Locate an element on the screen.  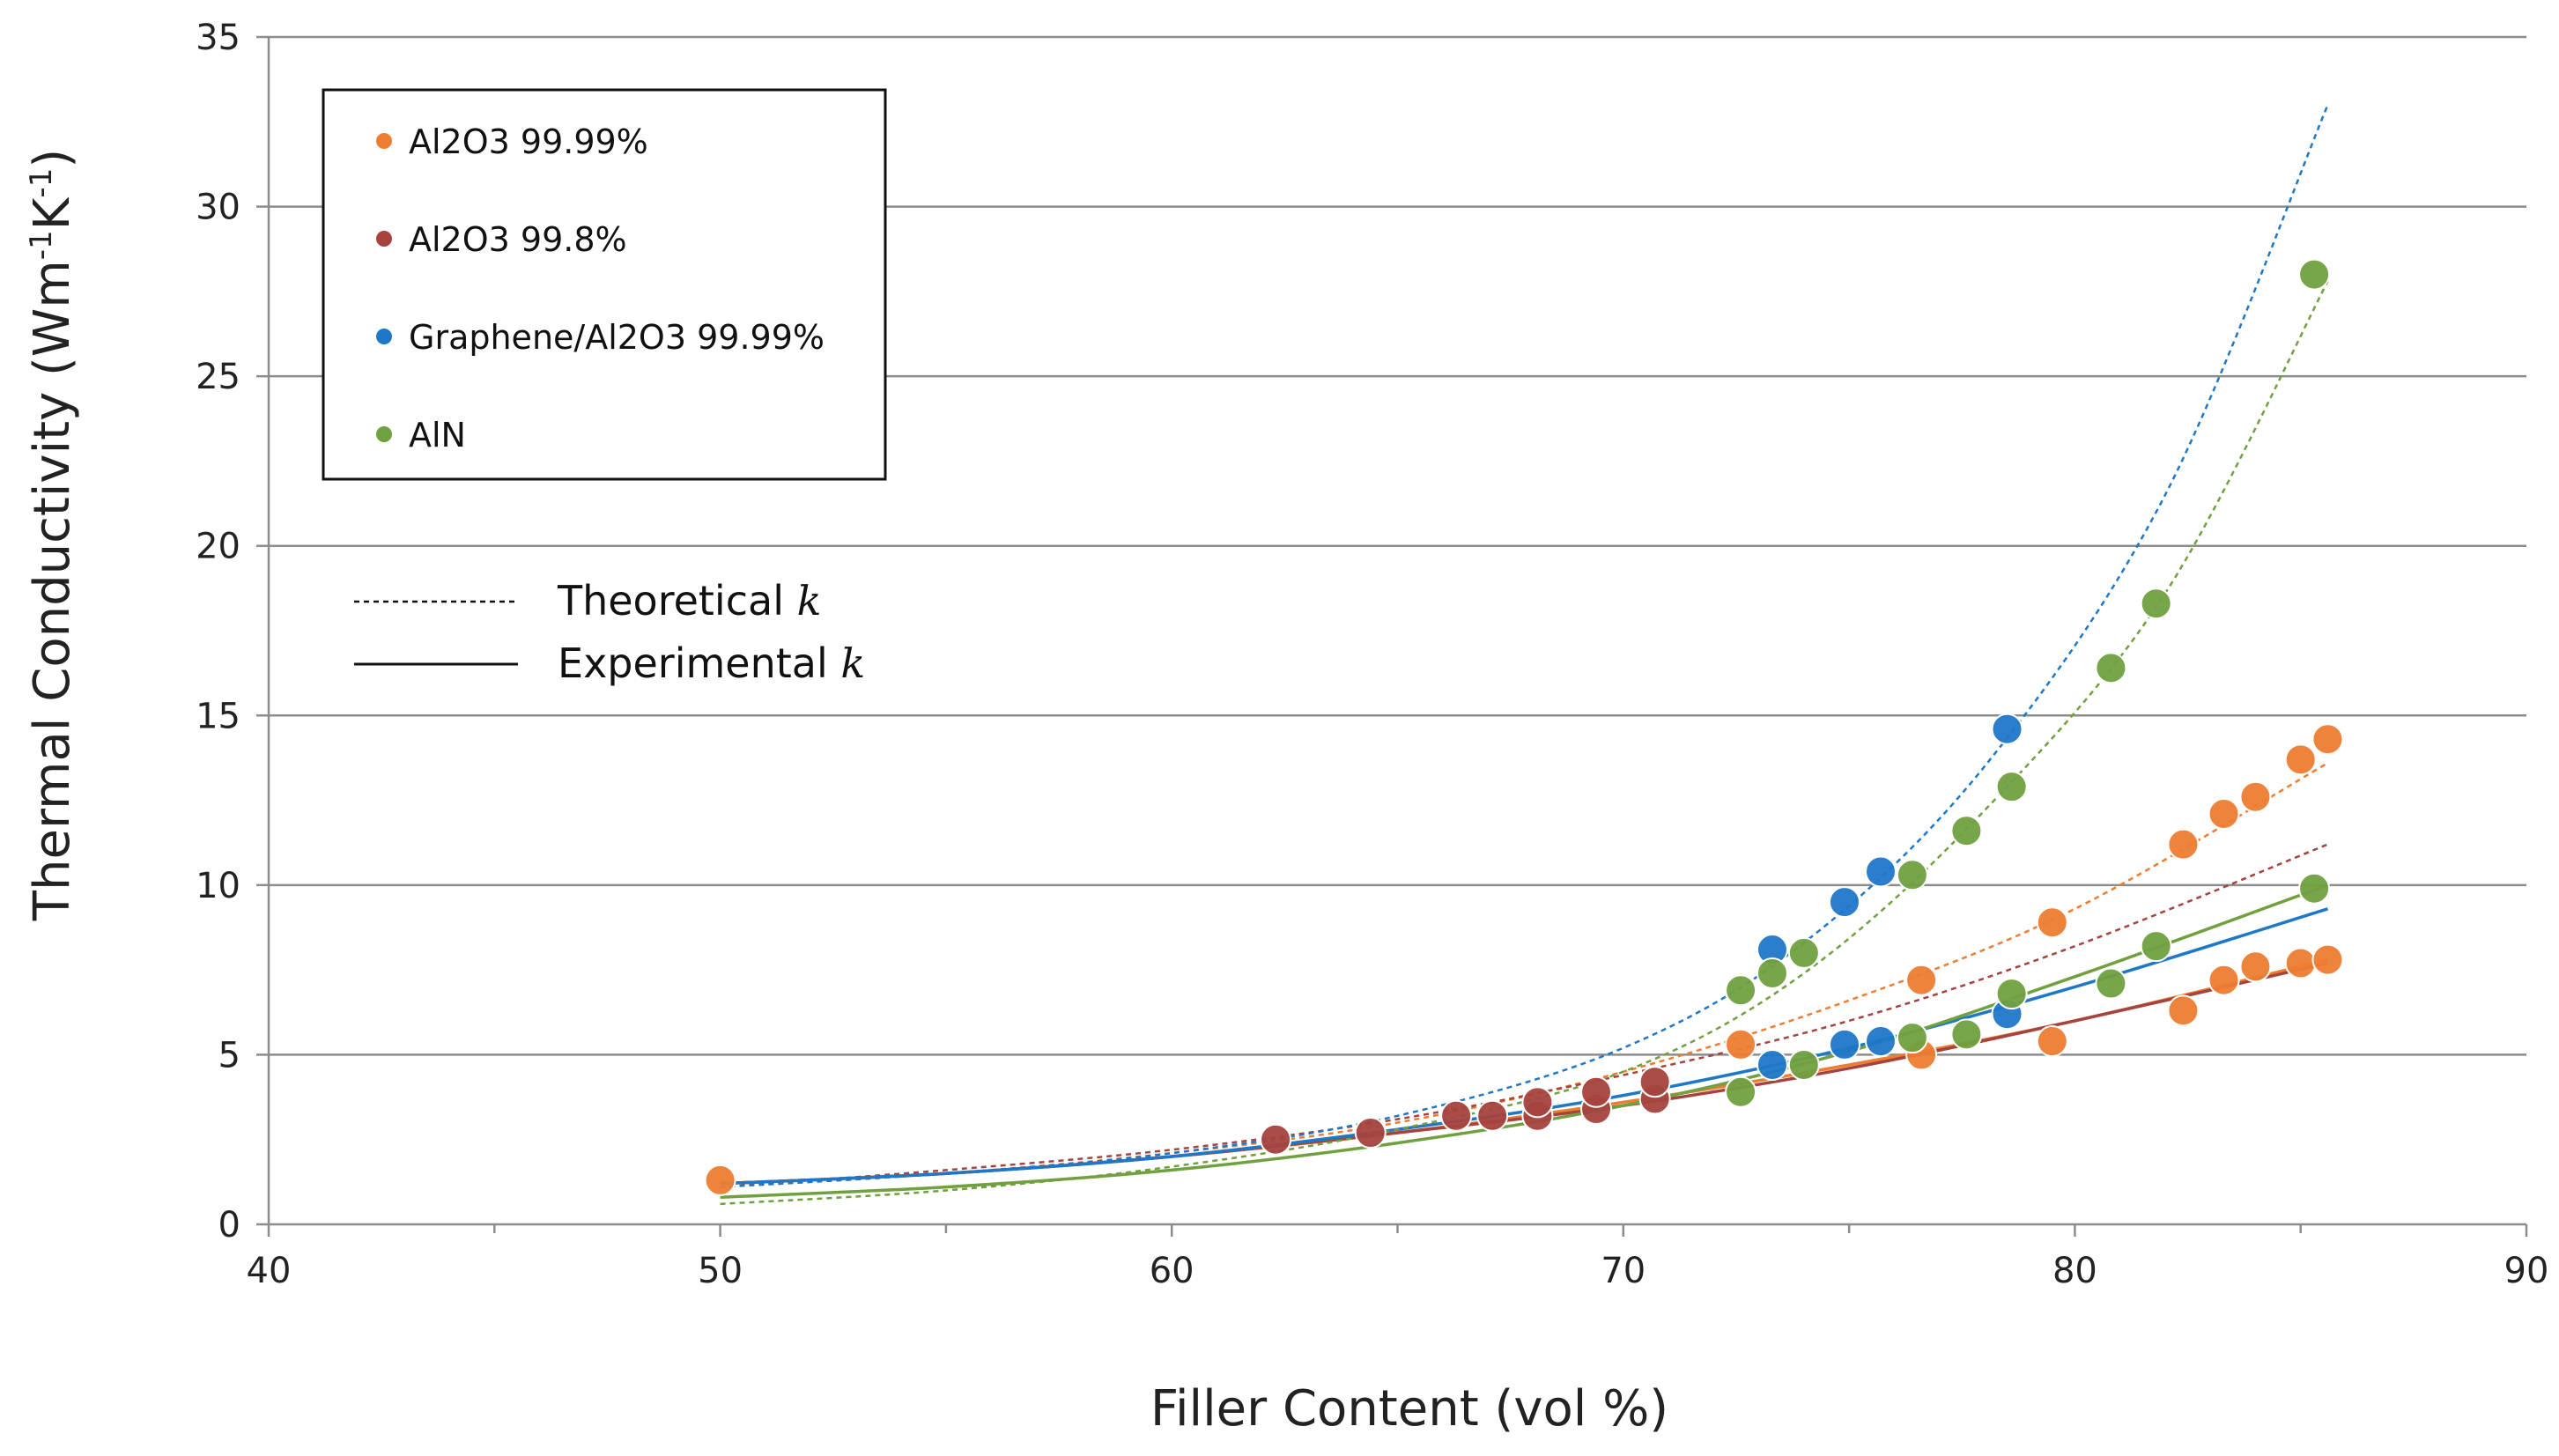
x-tick-label-90: 90 is located at coordinates (2526, 1271).